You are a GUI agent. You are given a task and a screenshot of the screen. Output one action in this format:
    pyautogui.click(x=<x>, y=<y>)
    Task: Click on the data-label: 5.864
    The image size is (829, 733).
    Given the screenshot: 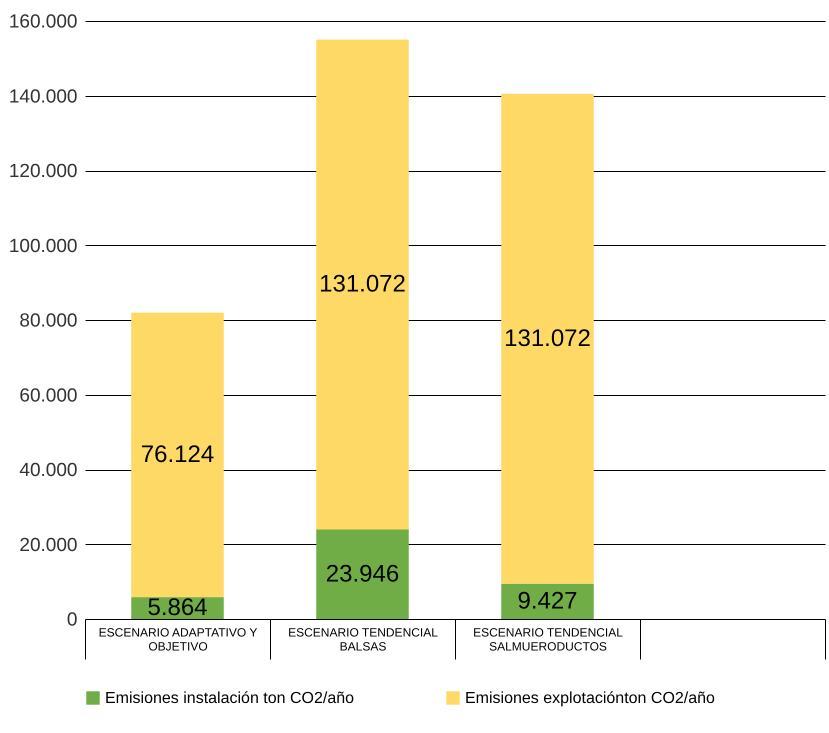 What is the action you would take?
    pyautogui.click(x=177, y=608)
    